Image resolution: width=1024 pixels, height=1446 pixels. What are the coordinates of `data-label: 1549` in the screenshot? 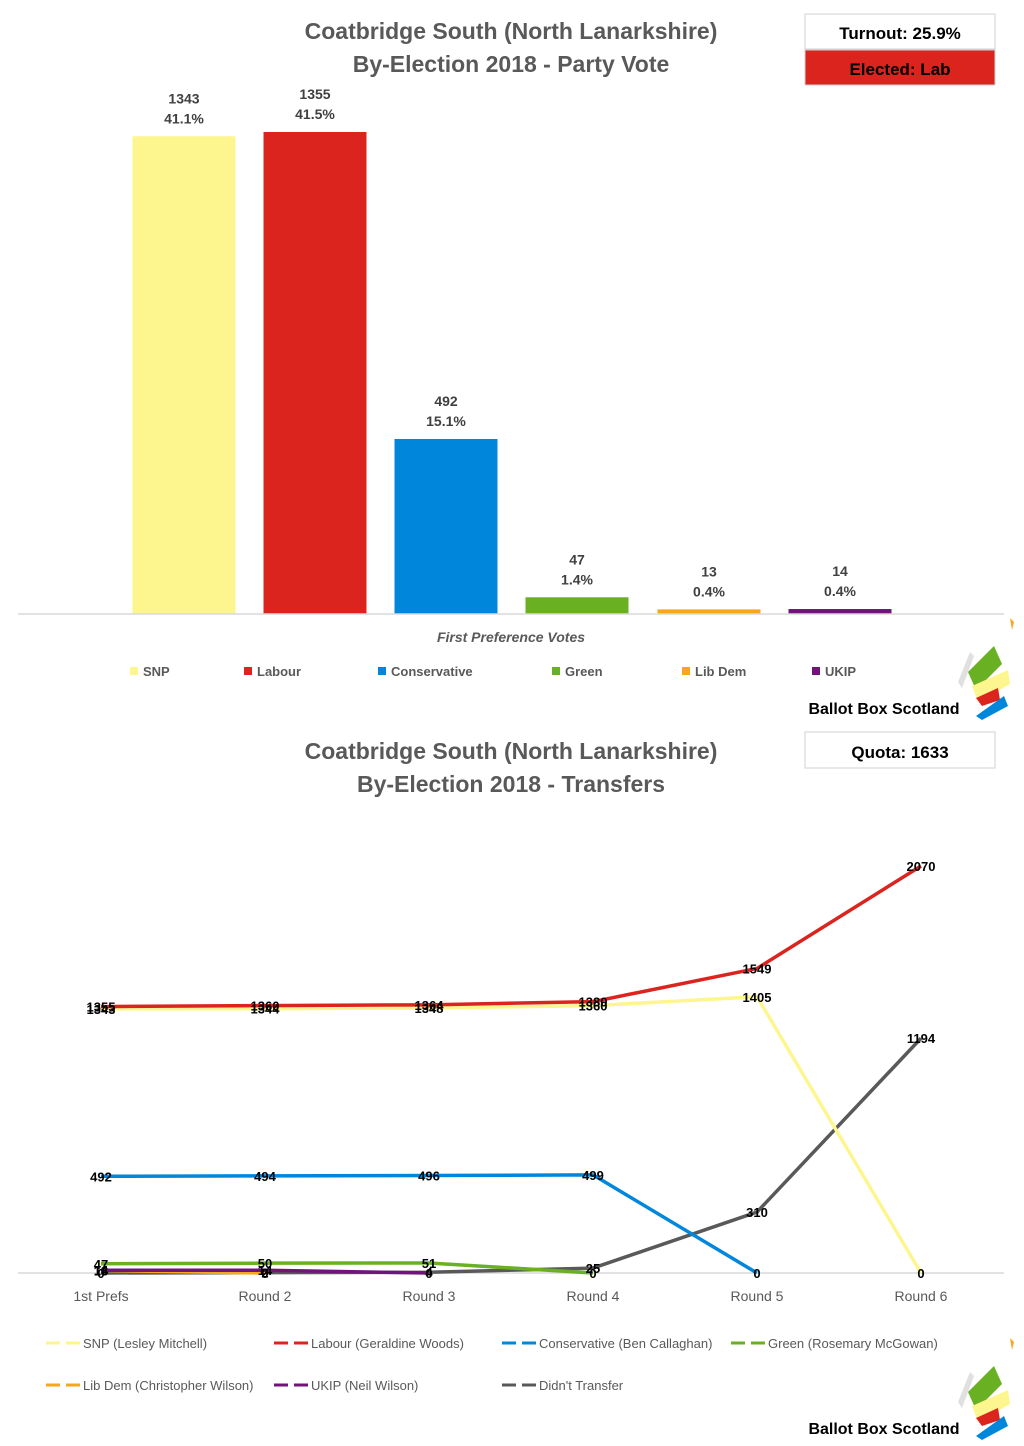 It's located at (757, 968).